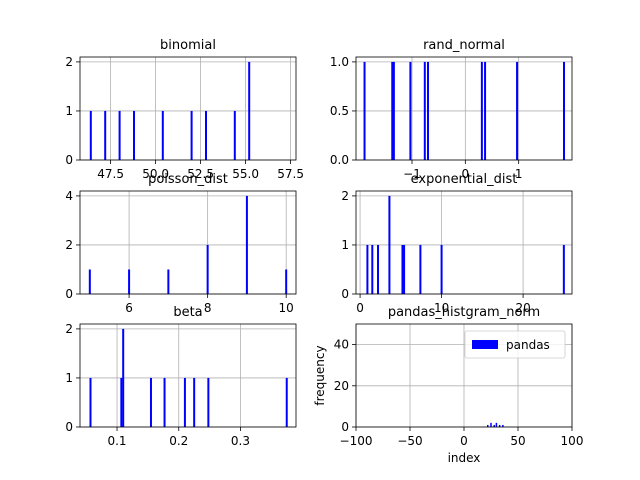  I want to click on legend-label: pandas, so click(528, 345).